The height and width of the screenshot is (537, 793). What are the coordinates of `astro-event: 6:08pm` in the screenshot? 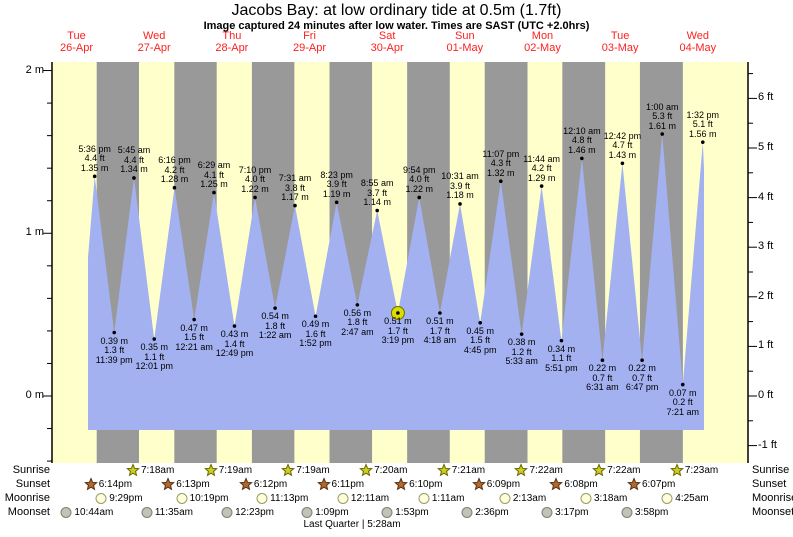 It's located at (573, 484).